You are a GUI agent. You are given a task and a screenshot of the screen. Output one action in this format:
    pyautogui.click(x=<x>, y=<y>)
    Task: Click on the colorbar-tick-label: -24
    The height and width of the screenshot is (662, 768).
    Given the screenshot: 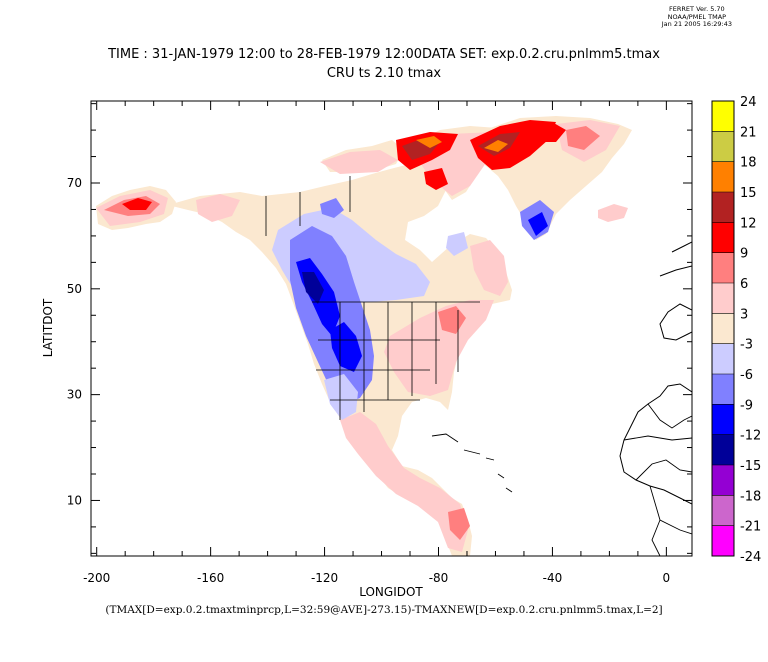 What is the action you would take?
    pyautogui.click(x=750, y=557)
    